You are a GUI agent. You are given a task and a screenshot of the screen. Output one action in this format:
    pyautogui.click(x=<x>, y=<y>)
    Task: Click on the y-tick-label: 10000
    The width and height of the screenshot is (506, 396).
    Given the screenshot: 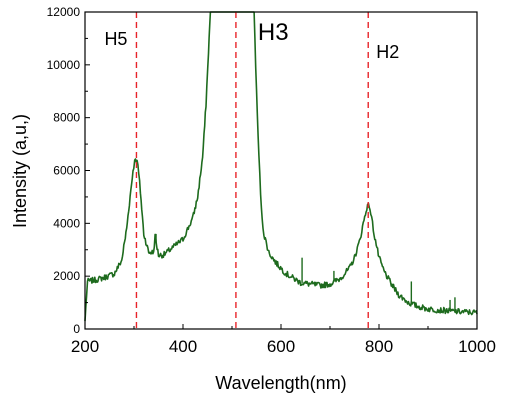 What is the action you would take?
    pyautogui.click(x=64, y=65)
    